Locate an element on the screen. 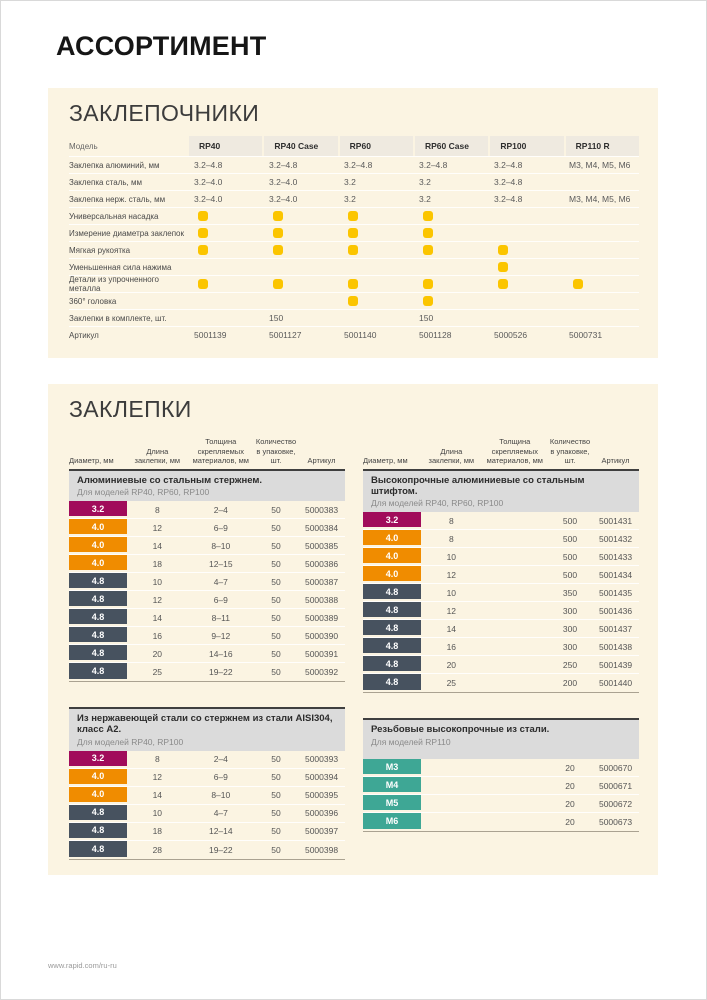 The width and height of the screenshot is (707, 1000). rivet-row: 4.8 28 19–22 50 5000398 is located at coordinates (207, 849).